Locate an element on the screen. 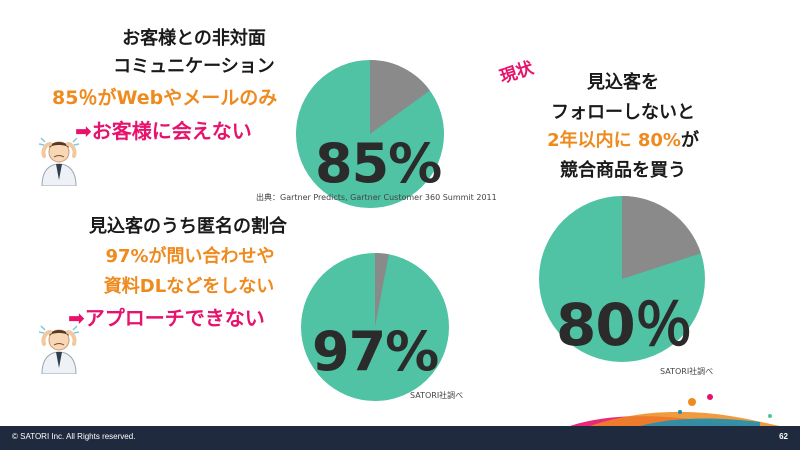  right-line1: 見込客を is located at coordinates (623, 82).